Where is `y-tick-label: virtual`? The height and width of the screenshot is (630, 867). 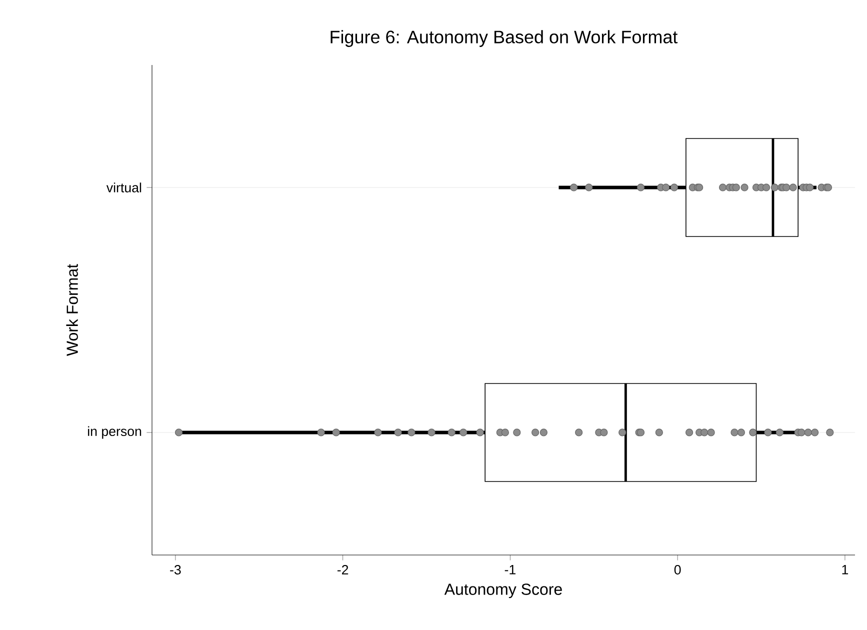 y-tick-label: virtual is located at coordinates (124, 187).